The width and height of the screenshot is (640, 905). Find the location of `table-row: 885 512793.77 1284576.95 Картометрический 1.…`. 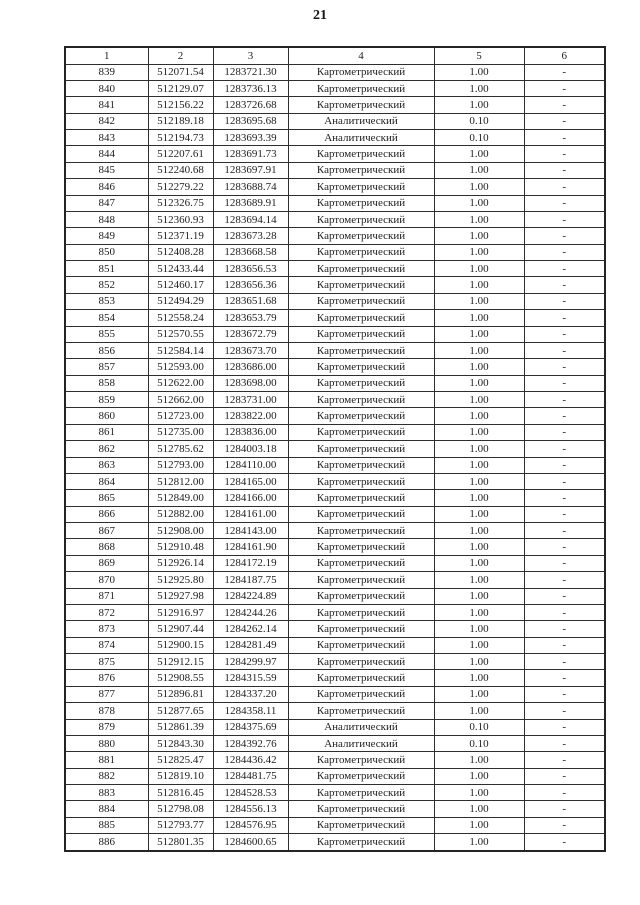

table-row: 885 512793.77 1284576.95 Картометрический 1.… is located at coordinates (335, 825).